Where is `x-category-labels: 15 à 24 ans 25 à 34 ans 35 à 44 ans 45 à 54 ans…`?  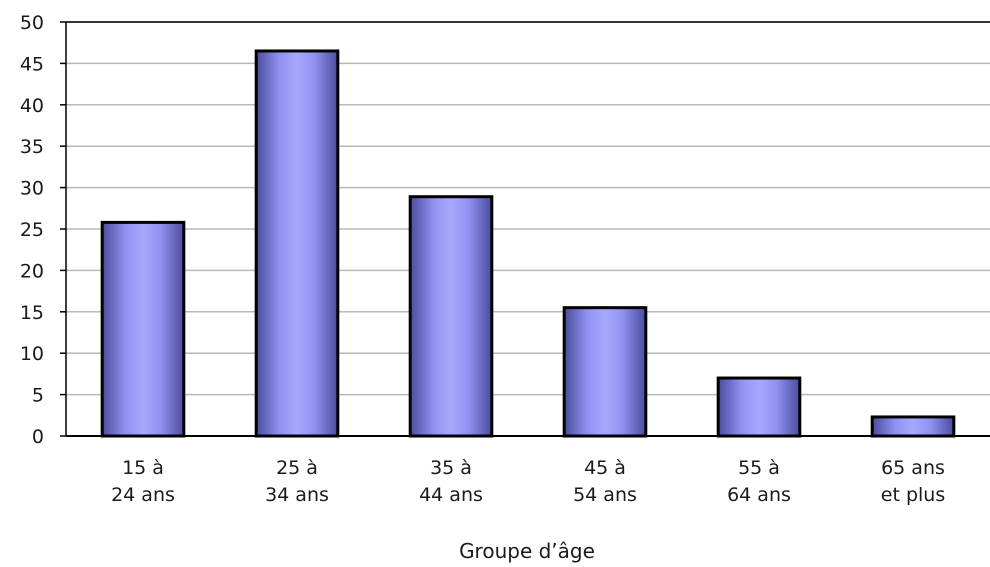 x-category-labels: 15 à 24 ans 25 à 34 ans 35 à 44 ans 45 à 54 ans… is located at coordinates (528, 481).